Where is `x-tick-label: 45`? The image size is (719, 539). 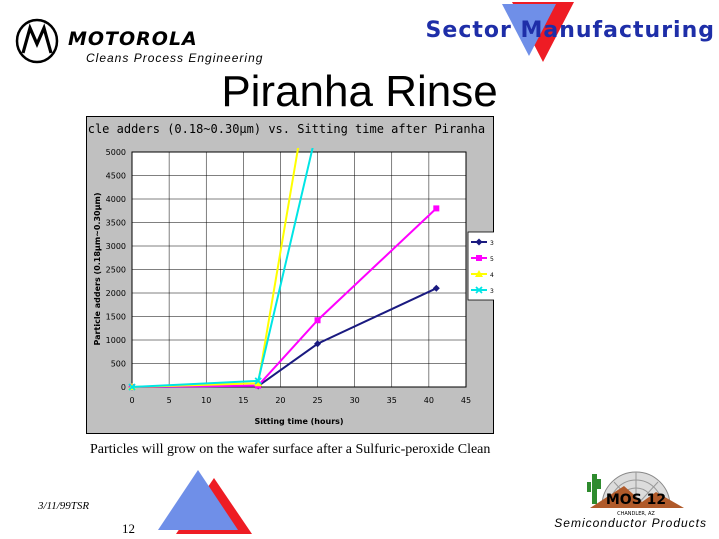 x-tick-label: 45 is located at coordinates (466, 400).